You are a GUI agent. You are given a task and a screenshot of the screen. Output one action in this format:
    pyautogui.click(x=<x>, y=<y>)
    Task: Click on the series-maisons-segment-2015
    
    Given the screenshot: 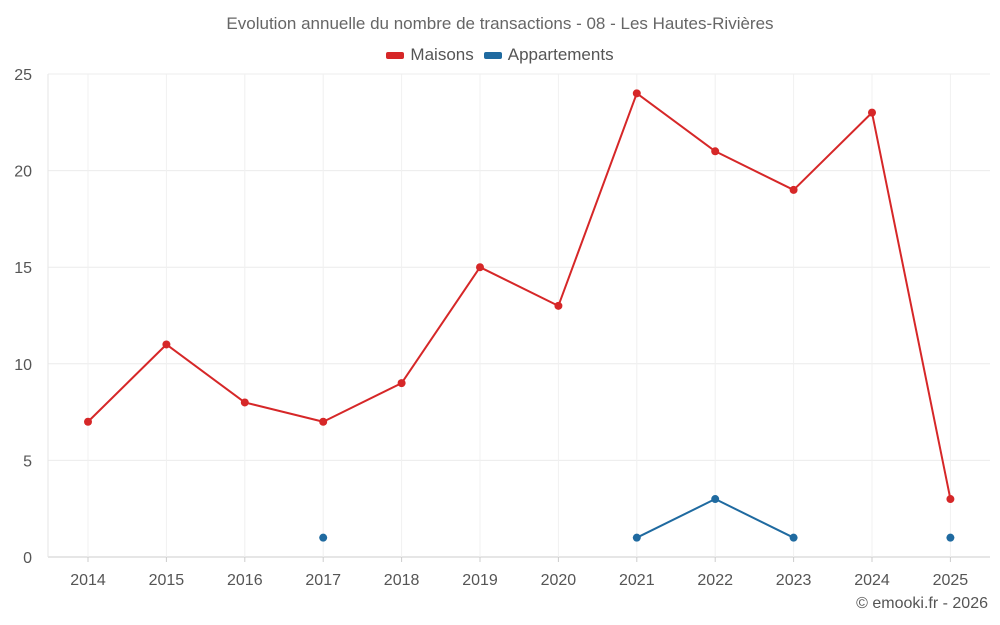 What is the action you would take?
    pyautogui.click(x=205, y=373)
    